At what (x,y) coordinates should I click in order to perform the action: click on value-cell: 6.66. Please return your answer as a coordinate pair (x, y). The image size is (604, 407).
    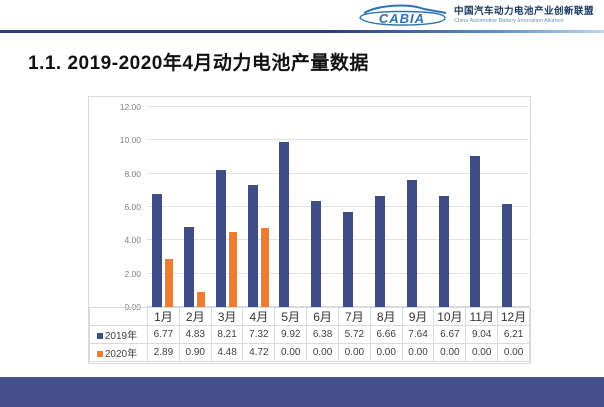
    Looking at the image, I should click on (386, 334).